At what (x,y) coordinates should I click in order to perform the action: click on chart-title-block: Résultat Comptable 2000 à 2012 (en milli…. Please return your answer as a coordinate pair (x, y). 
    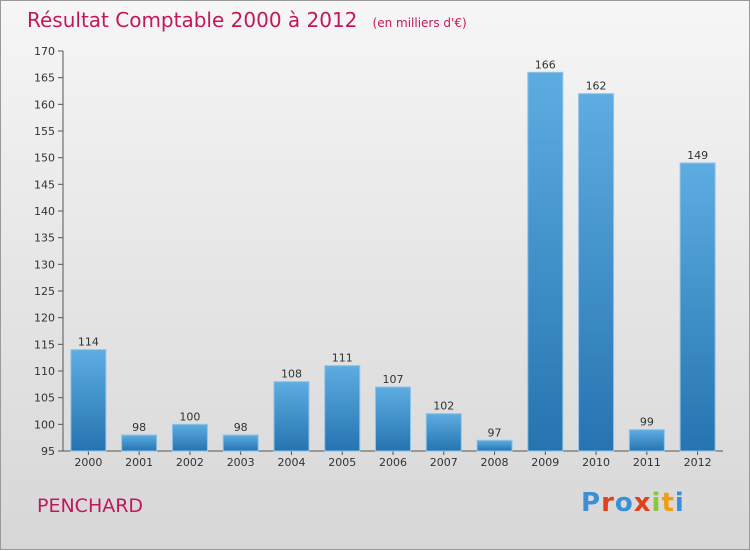
    Looking at the image, I should click on (247, 20).